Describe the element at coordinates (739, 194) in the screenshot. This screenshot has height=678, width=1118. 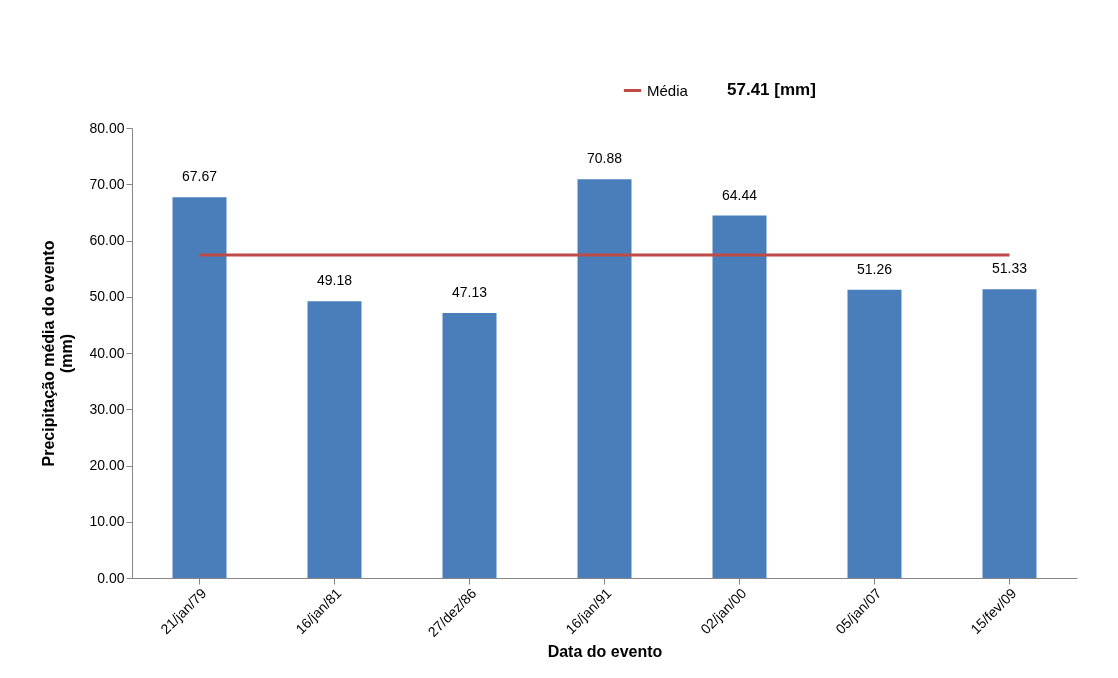
I see `data-label: 64.44` at that location.